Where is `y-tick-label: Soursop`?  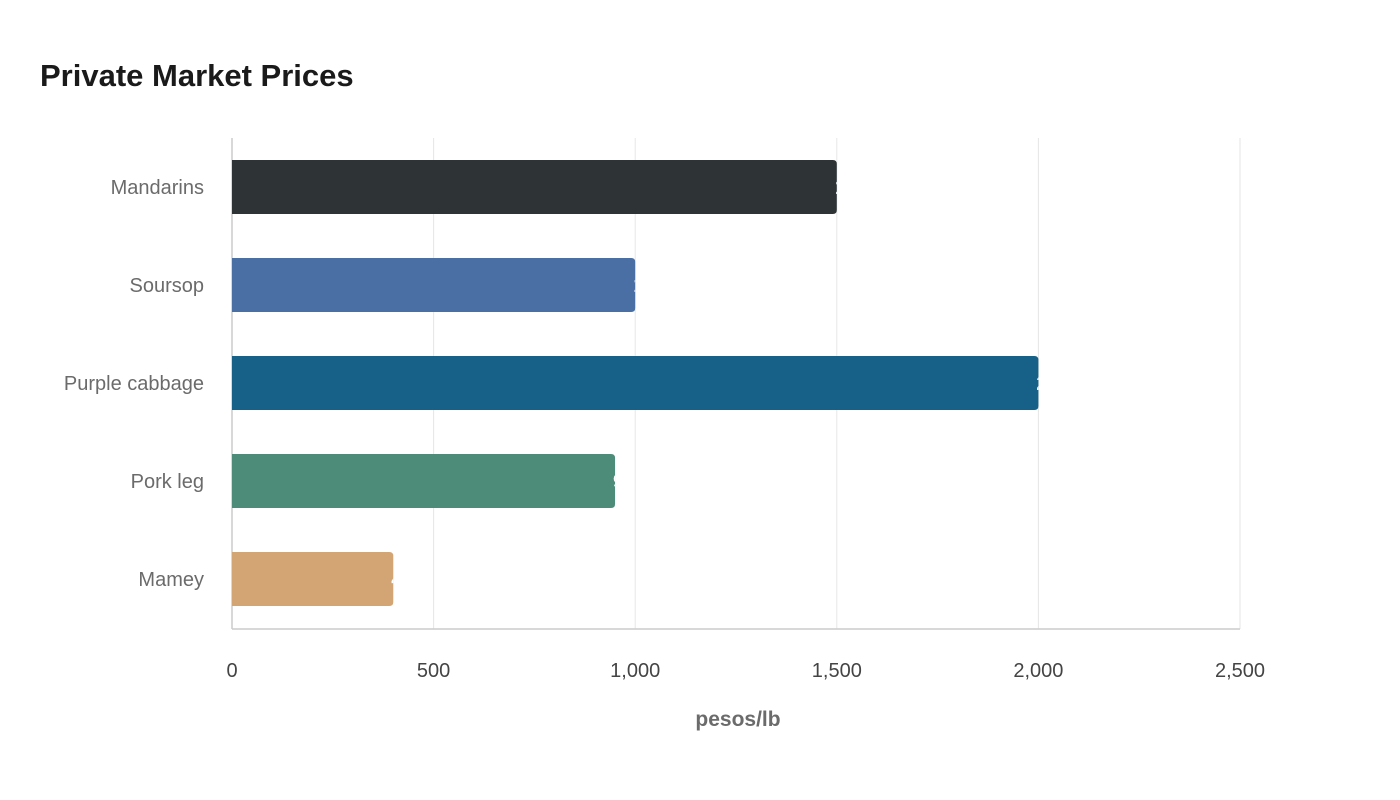
y-tick-label: Soursop is located at coordinates (167, 286).